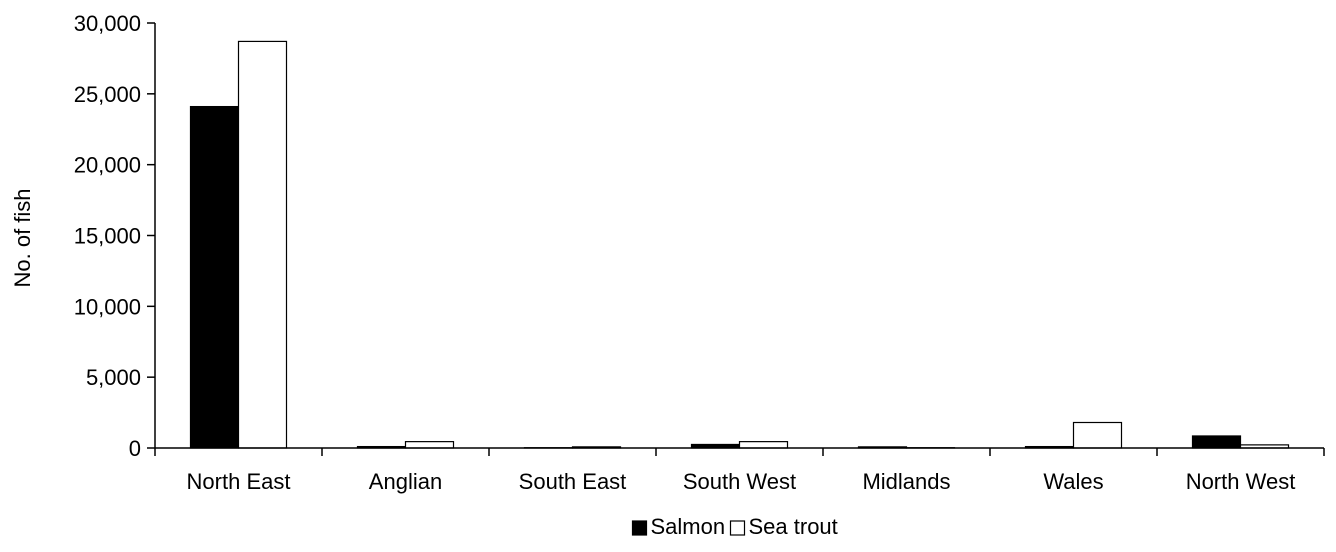  What do you see at coordinates (639, 528) in the screenshot?
I see `legend-swatch-salmon` at bounding box center [639, 528].